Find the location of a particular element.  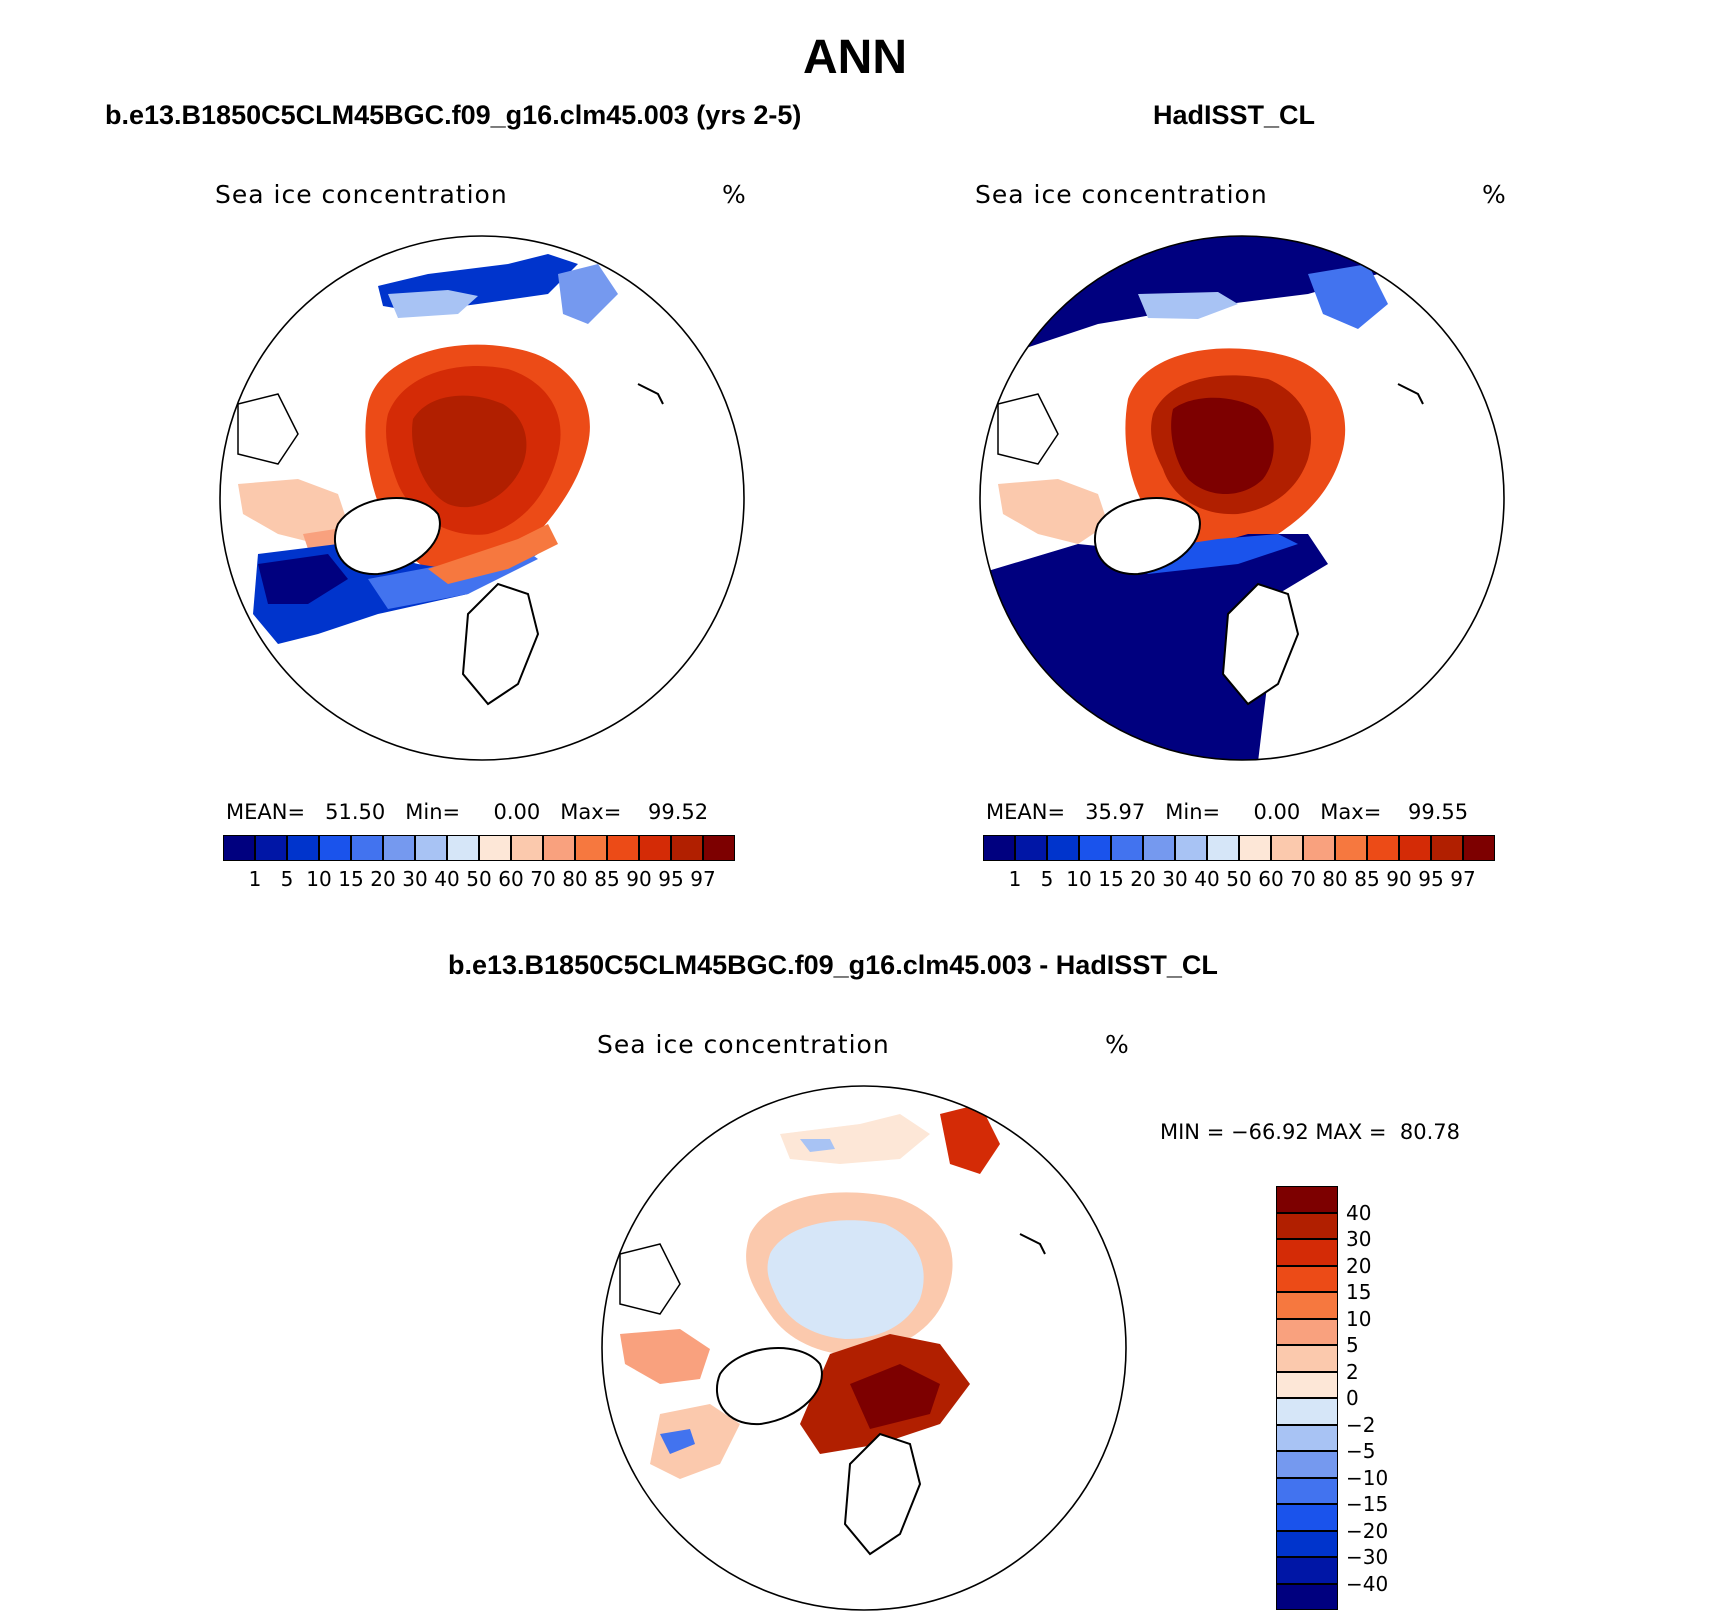

min-value: −66.92 is located at coordinates (1269, 1132).